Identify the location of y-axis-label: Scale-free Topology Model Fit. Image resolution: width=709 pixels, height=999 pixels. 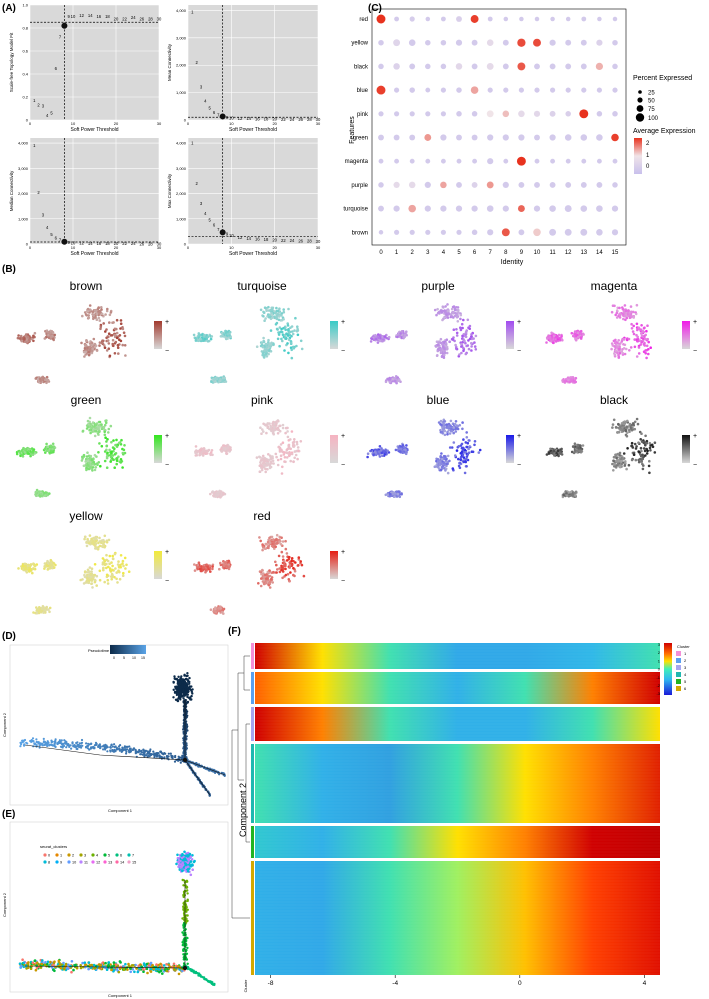
(11, 62).